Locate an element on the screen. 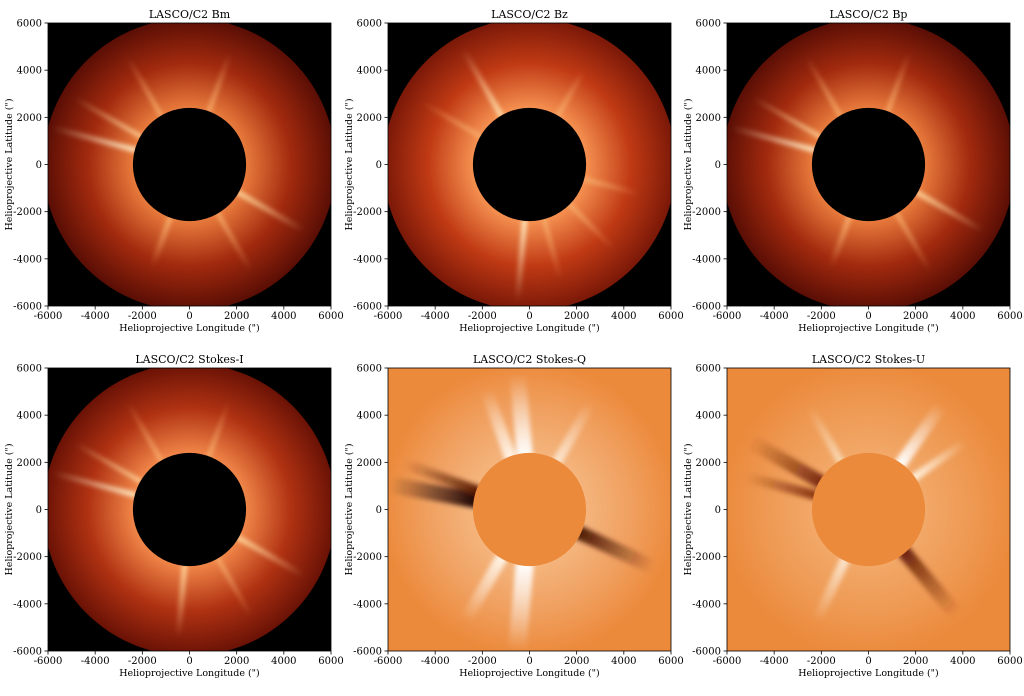  panel-title: LASCO/C2 Stokes-U is located at coordinates (868, 359).